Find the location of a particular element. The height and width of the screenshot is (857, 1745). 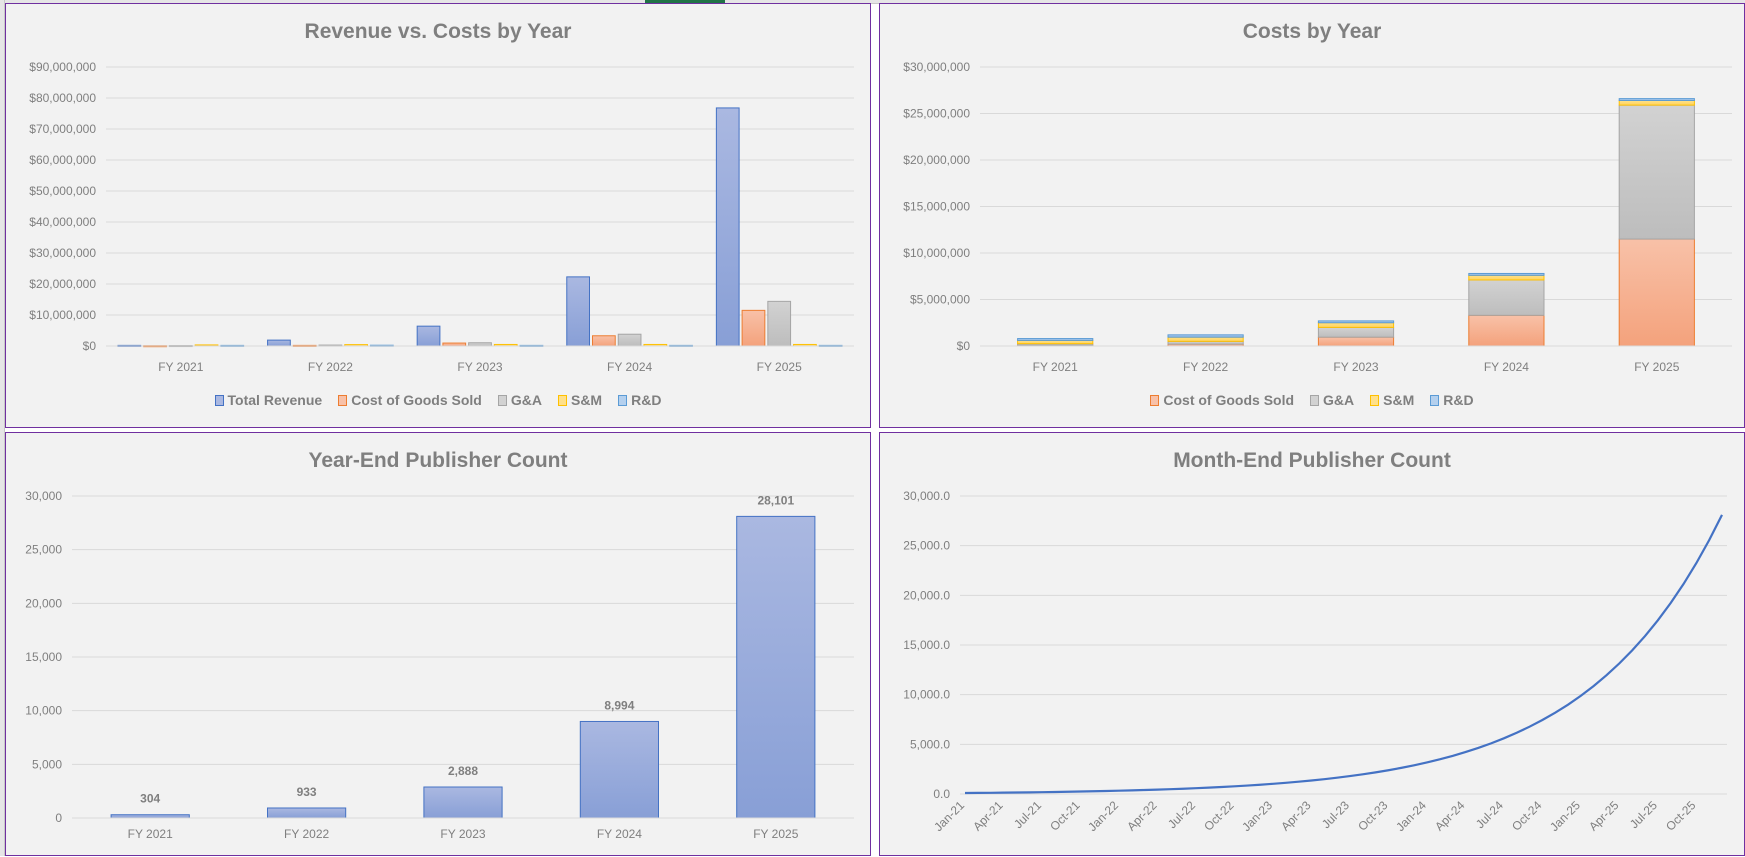

x-tick-label: Jan-22 is located at coordinates (1103, 816).